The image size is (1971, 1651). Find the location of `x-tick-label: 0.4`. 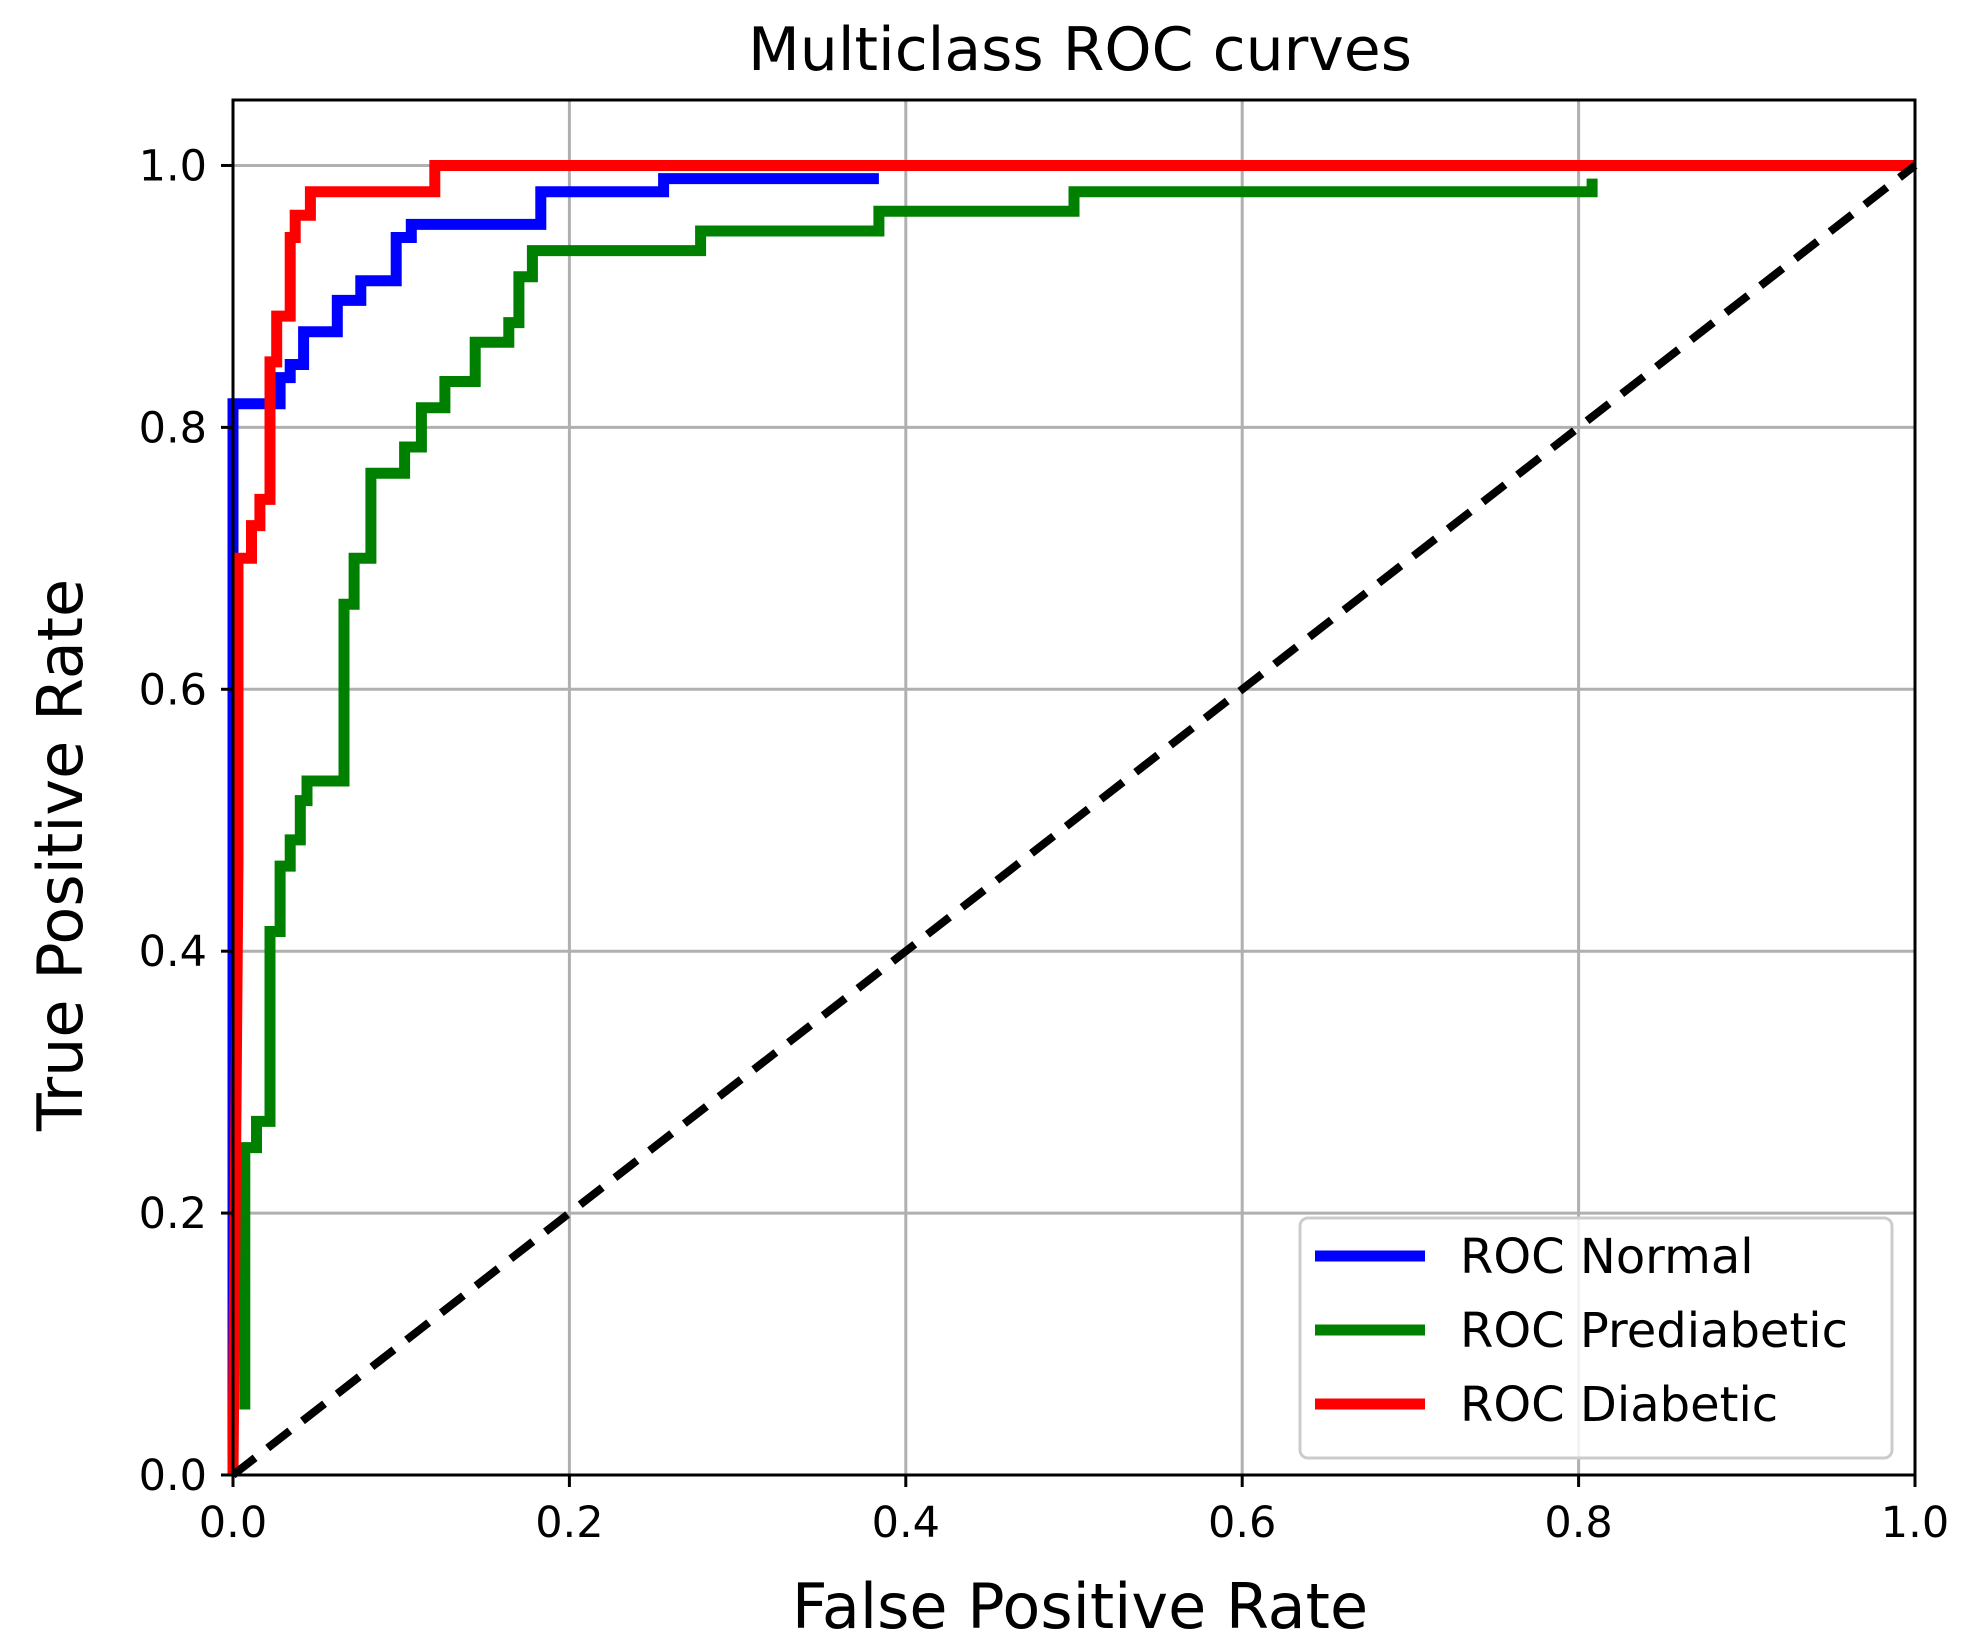

x-tick-label: 0.4 is located at coordinates (906, 1523).